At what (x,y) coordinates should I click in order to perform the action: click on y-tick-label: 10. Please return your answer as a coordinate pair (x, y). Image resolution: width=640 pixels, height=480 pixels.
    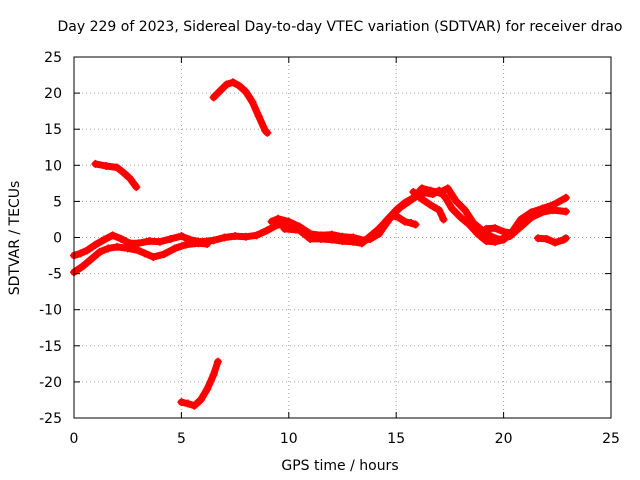
    Looking at the image, I should click on (53, 166).